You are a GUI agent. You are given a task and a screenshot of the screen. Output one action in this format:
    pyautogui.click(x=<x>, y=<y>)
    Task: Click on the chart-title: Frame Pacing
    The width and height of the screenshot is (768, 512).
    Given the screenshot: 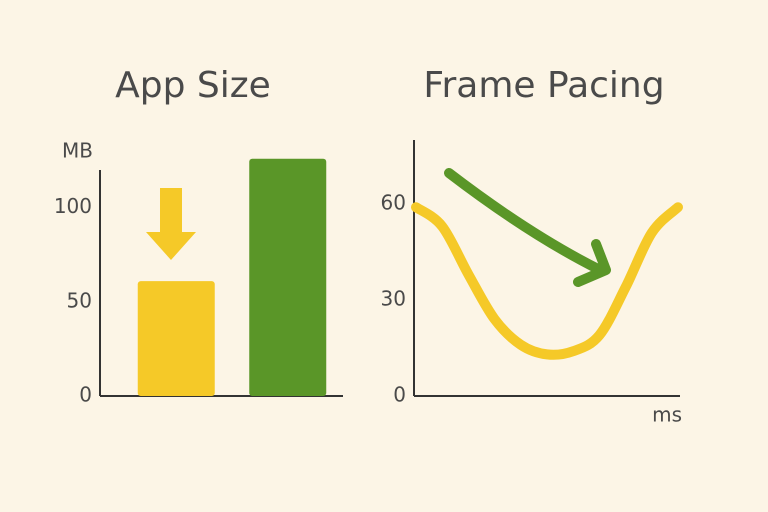 What is the action you would take?
    pyautogui.click(x=543, y=85)
    